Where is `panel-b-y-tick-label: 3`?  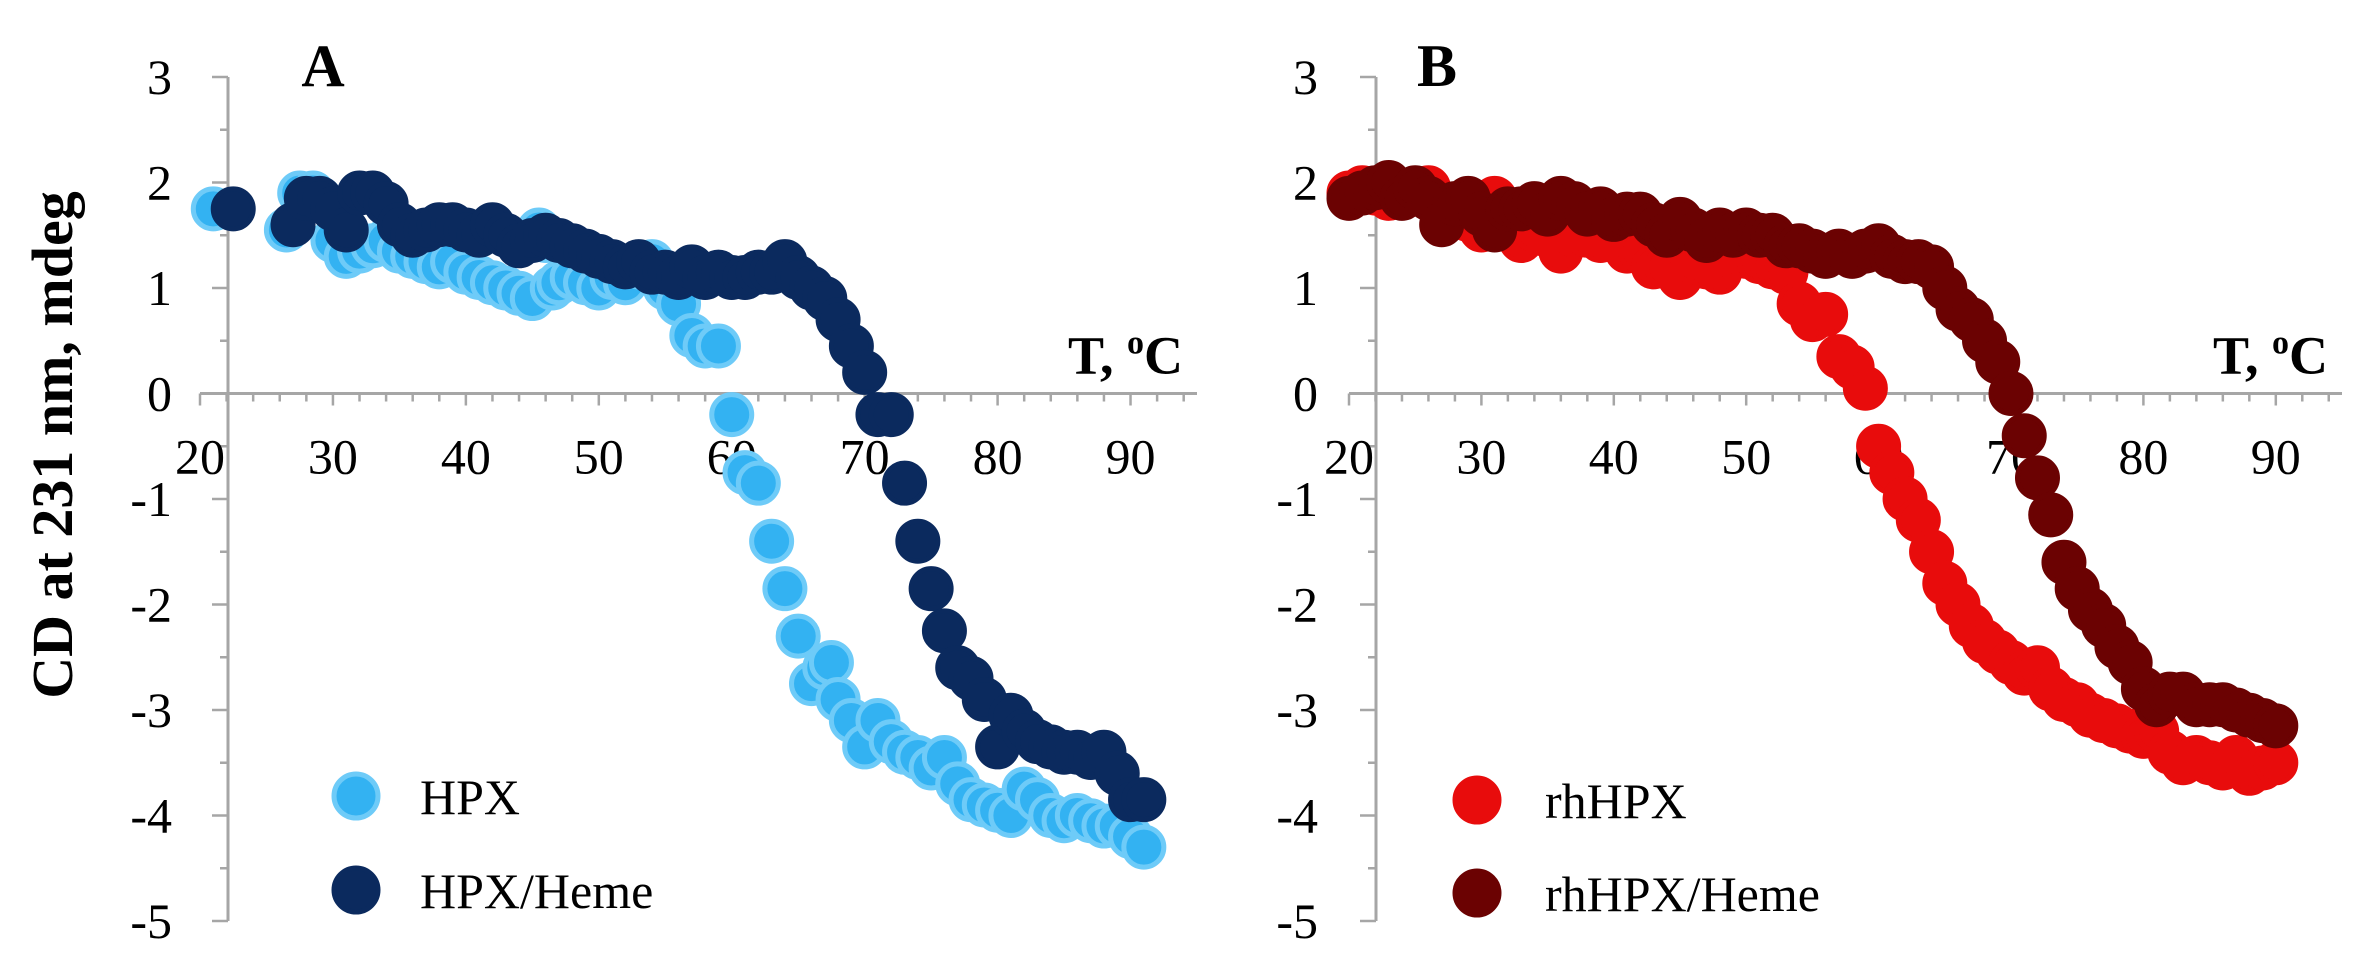
panel-b-y-tick-label: 3 is located at coordinates (1305, 77).